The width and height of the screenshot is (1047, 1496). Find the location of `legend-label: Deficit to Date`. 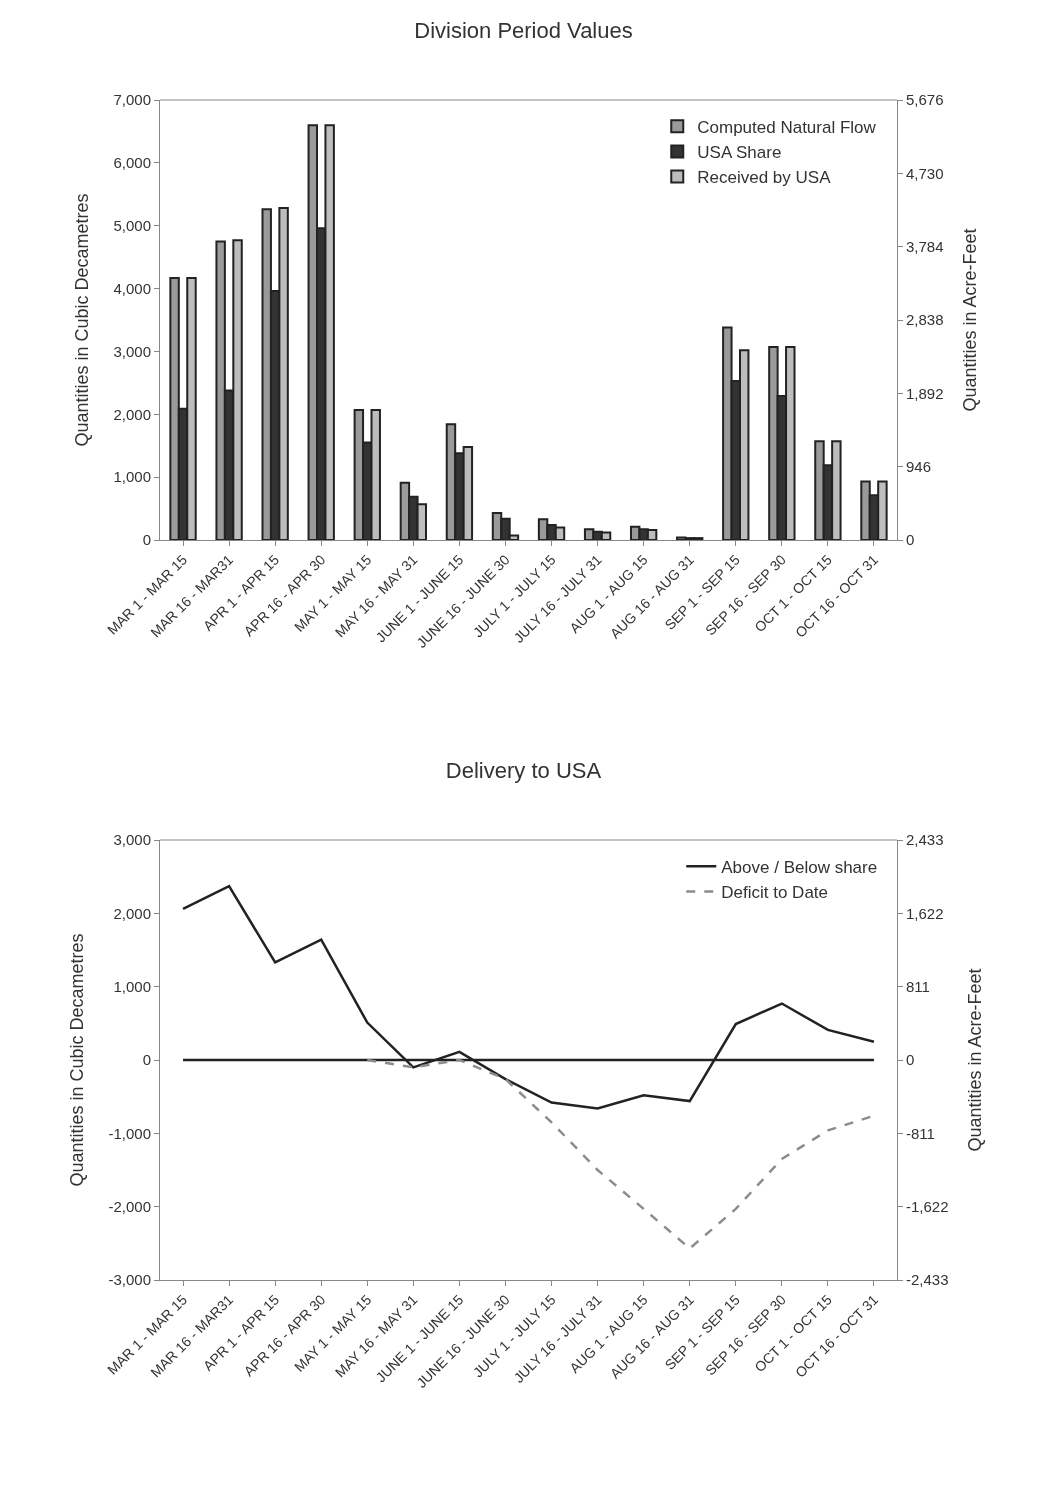

legend-label: Deficit to Date is located at coordinates (775, 893).